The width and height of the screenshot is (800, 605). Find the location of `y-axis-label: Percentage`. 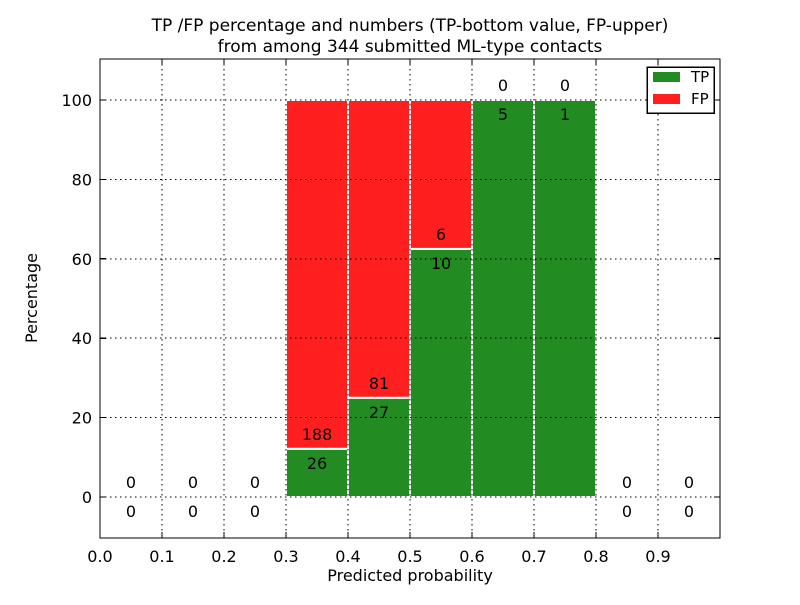

y-axis-label: Percentage is located at coordinates (31, 298).